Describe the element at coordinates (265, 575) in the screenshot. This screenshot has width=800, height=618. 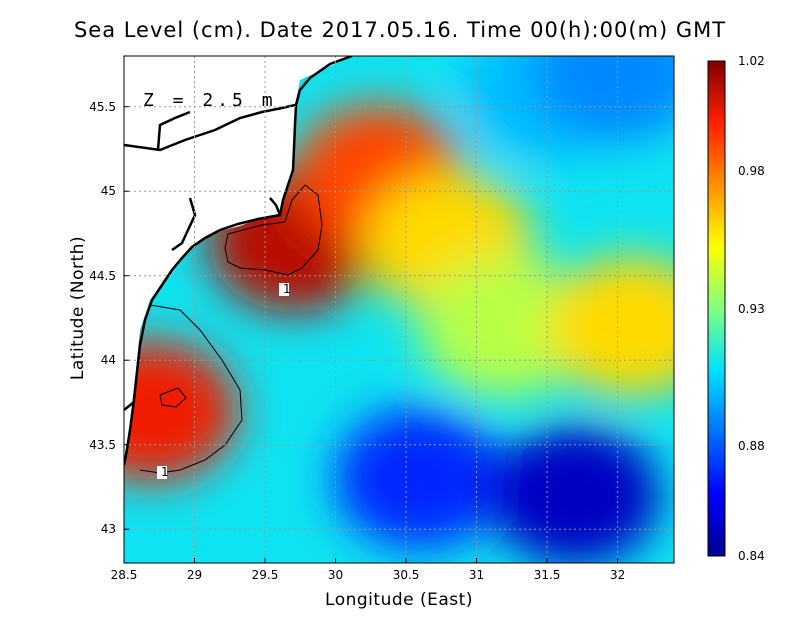
I see `x-tick-label: 29.5` at that location.